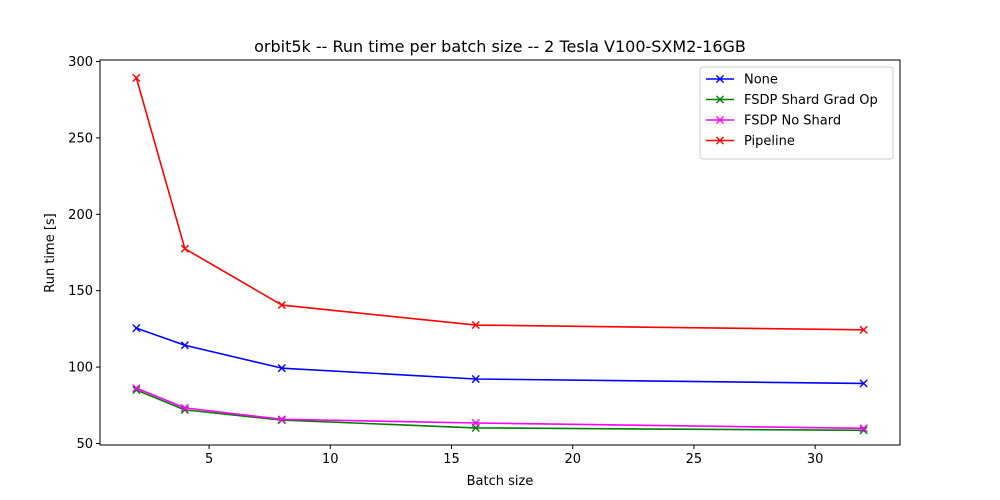 This screenshot has width=1000, height=500. Describe the element at coordinates (769, 141) in the screenshot. I see `legend-label: Pipeline` at that location.